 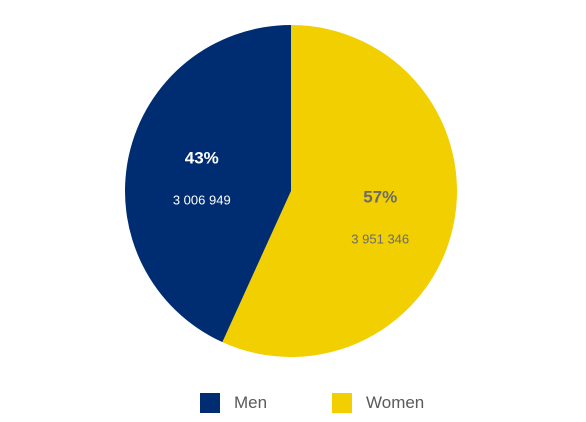 I want to click on value-label-men: 3 006 949, so click(x=202, y=200).